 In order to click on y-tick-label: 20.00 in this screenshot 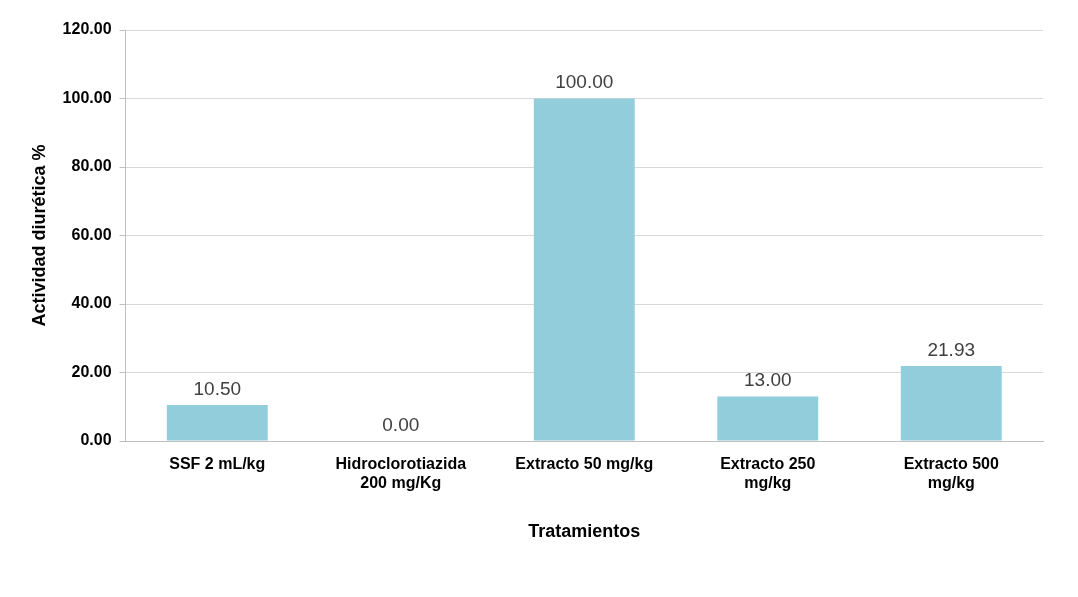, I will do `click(91, 371)`.